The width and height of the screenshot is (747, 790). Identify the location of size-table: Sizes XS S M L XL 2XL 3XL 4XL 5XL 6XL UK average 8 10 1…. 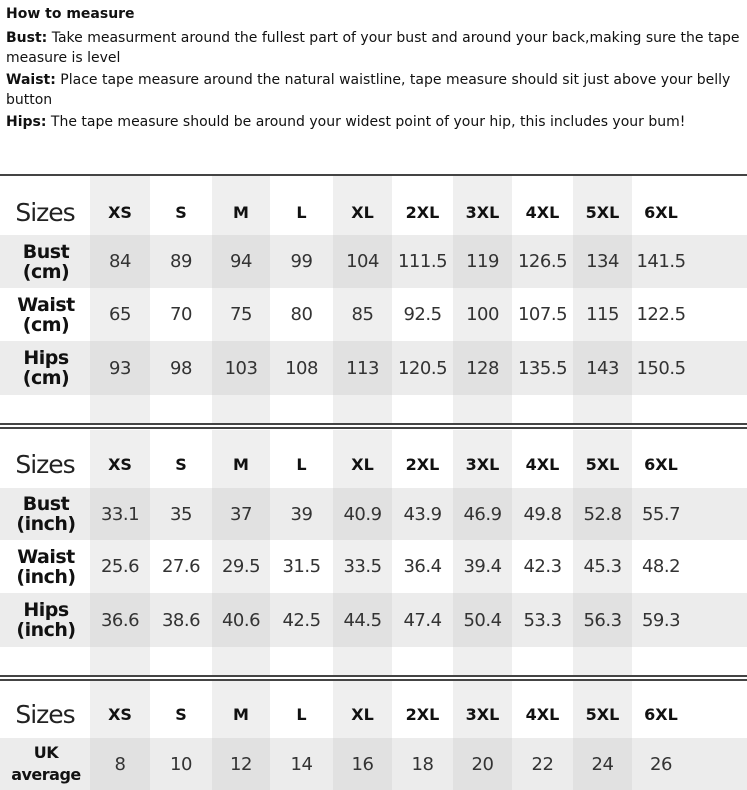
(373, 735).